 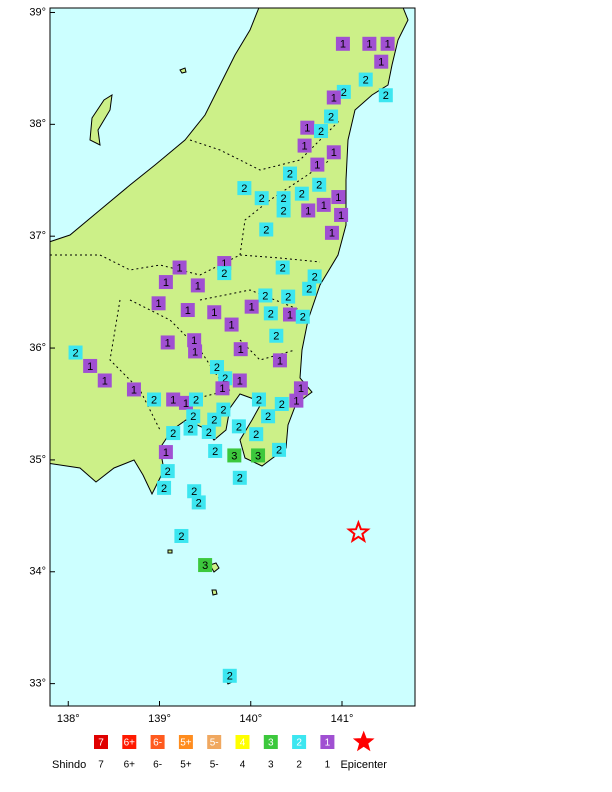 What do you see at coordinates (130, 743) in the screenshot?
I see `legend-swatch-label: 6+` at bounding box center [130, 743].